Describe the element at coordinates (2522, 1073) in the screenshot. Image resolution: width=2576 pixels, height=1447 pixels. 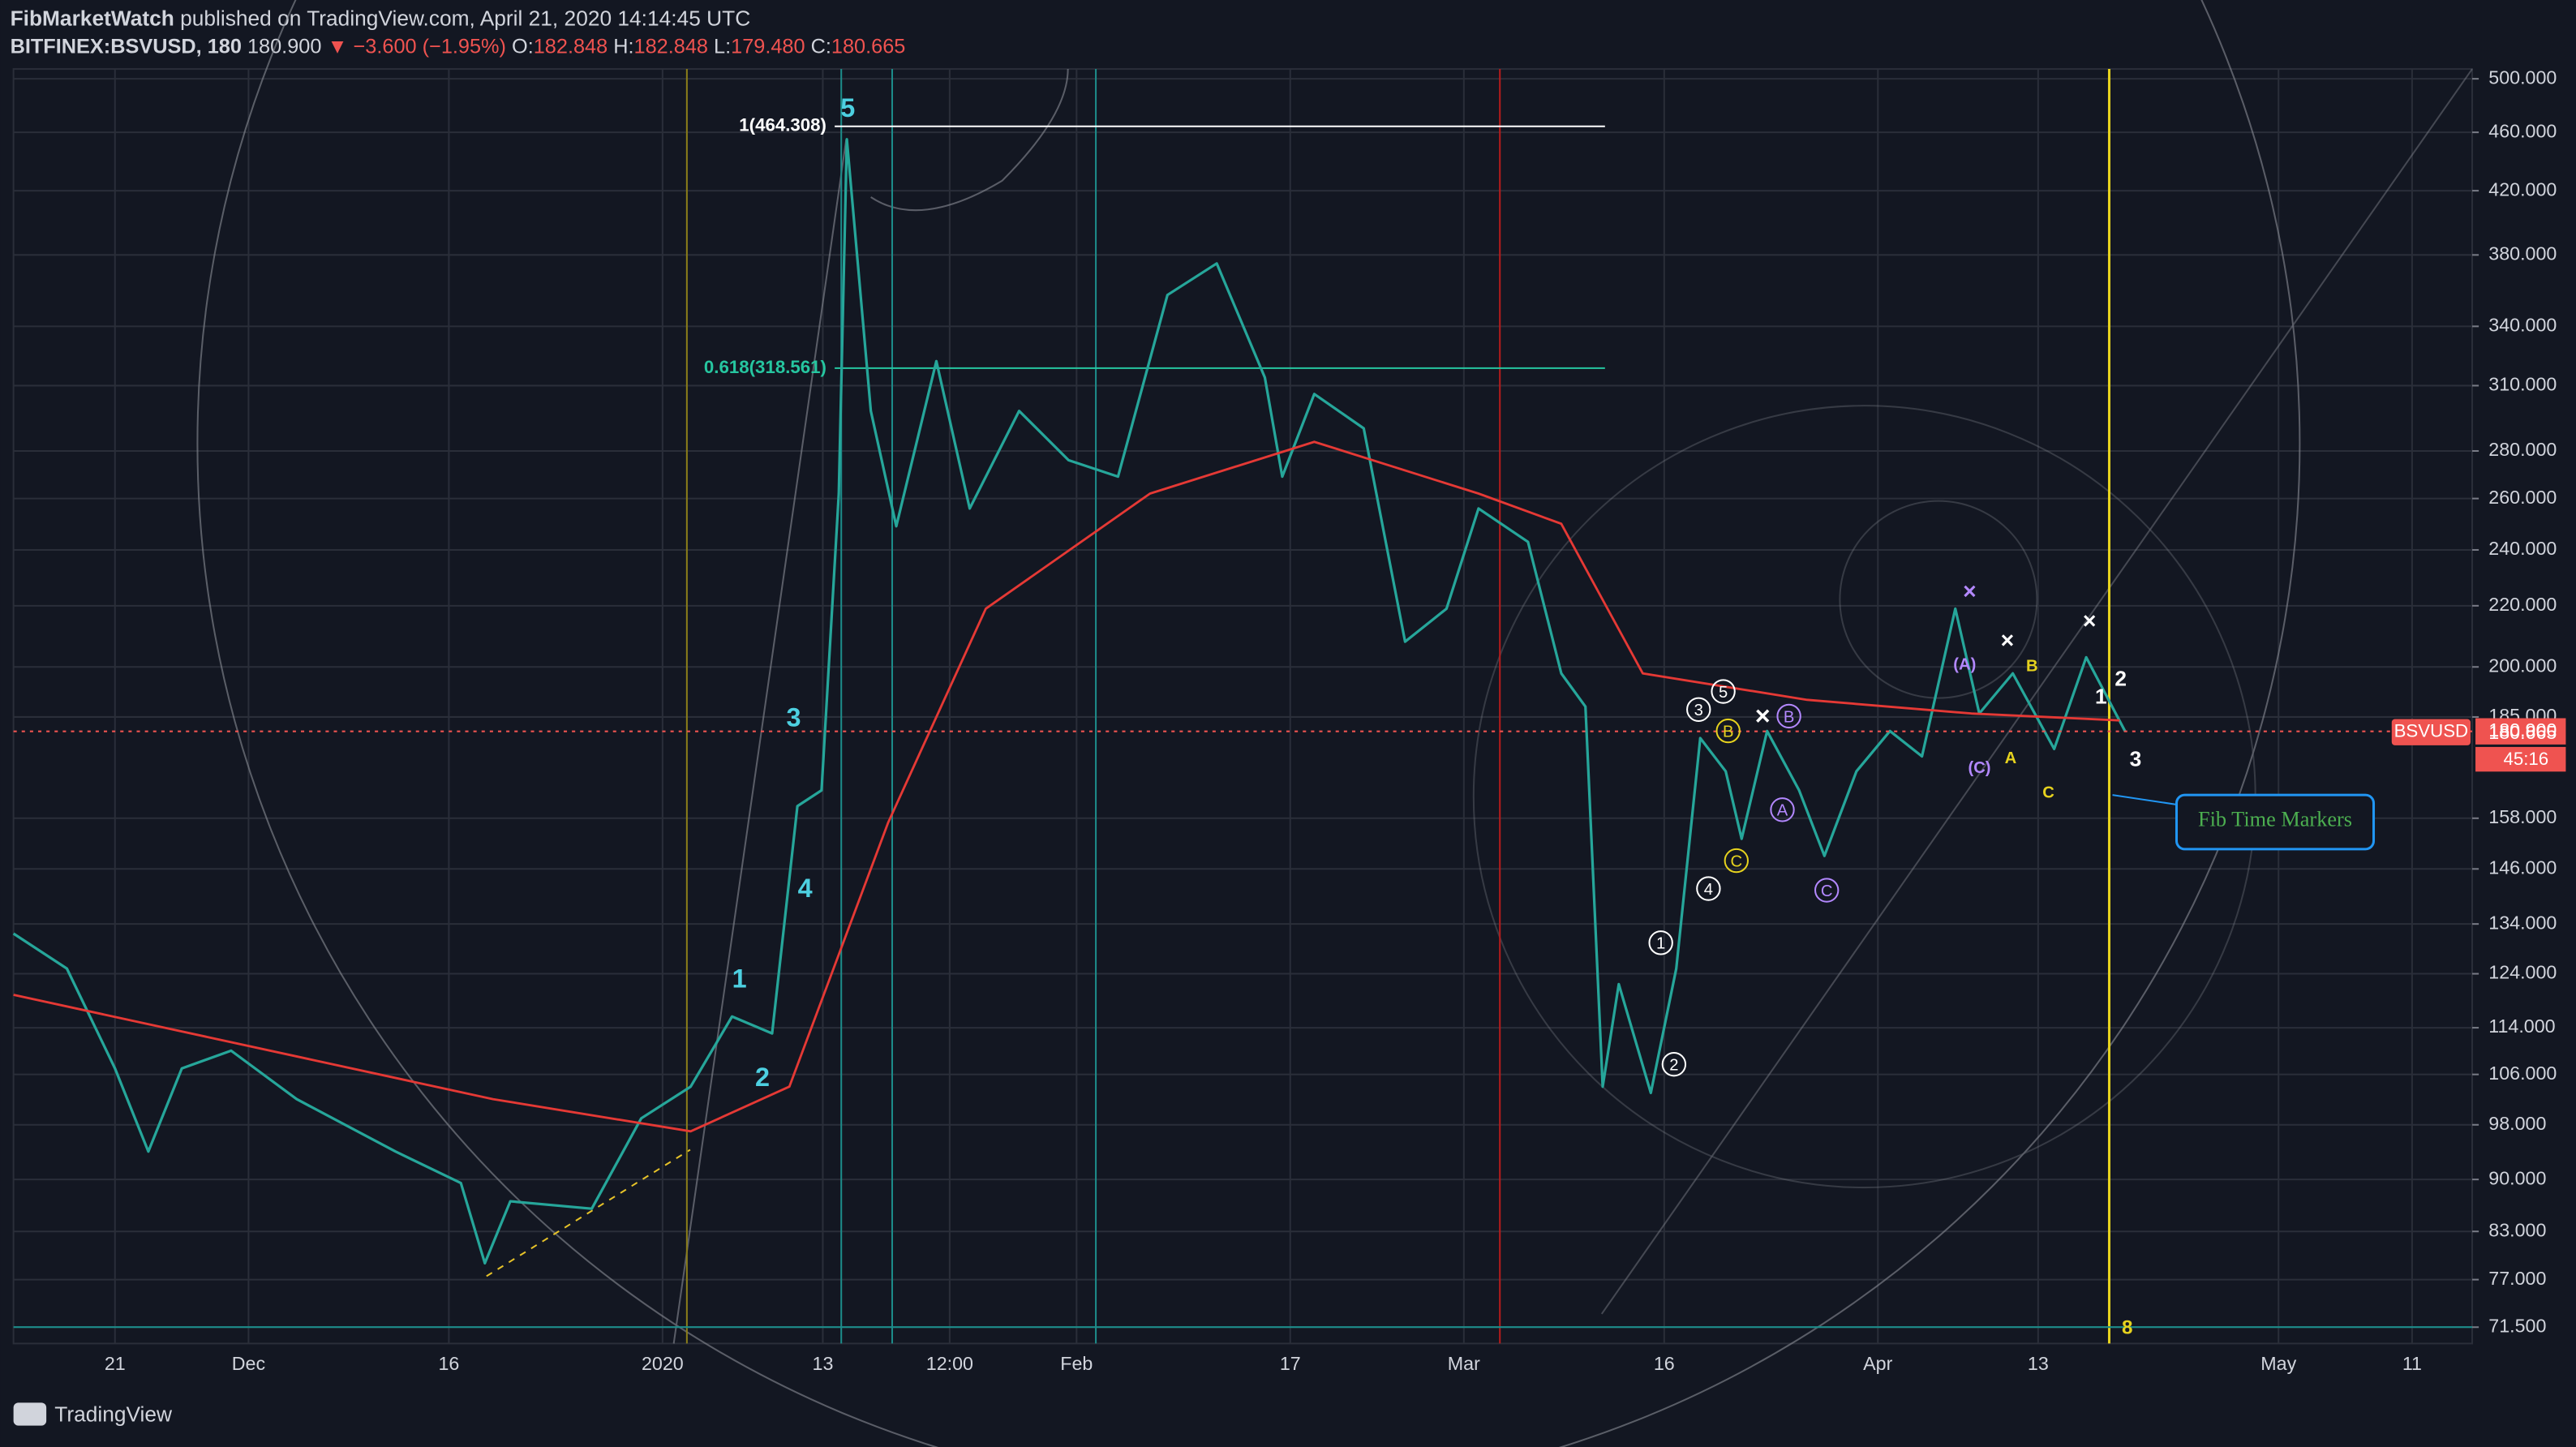
I see `y-tick-label: 106.000` at that location.